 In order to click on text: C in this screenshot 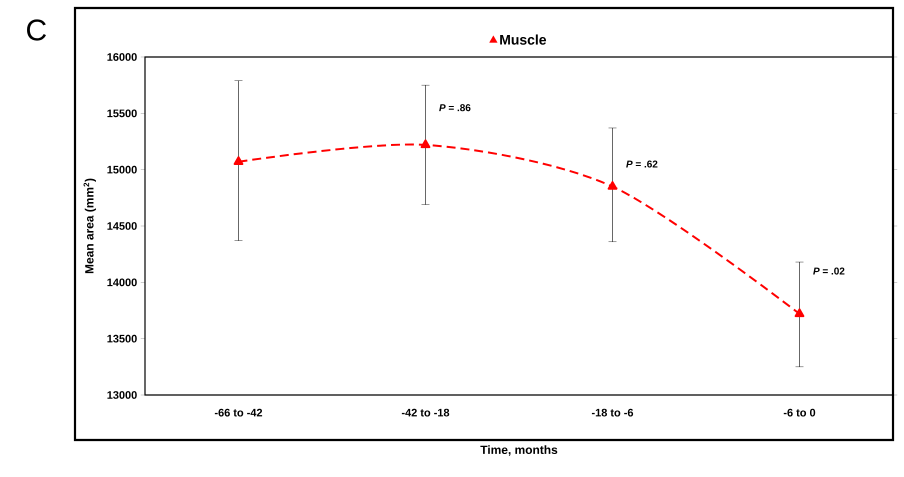, I will do `click(36, 30)`.